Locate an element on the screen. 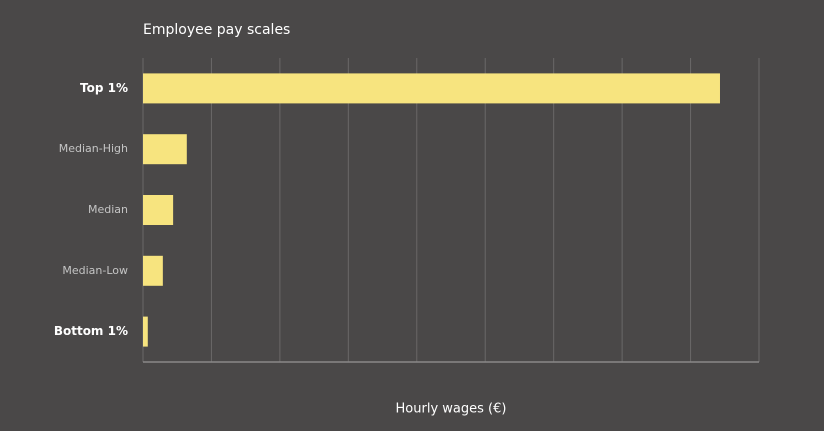  category-label: Median-High is located at coordinates (93, 148).